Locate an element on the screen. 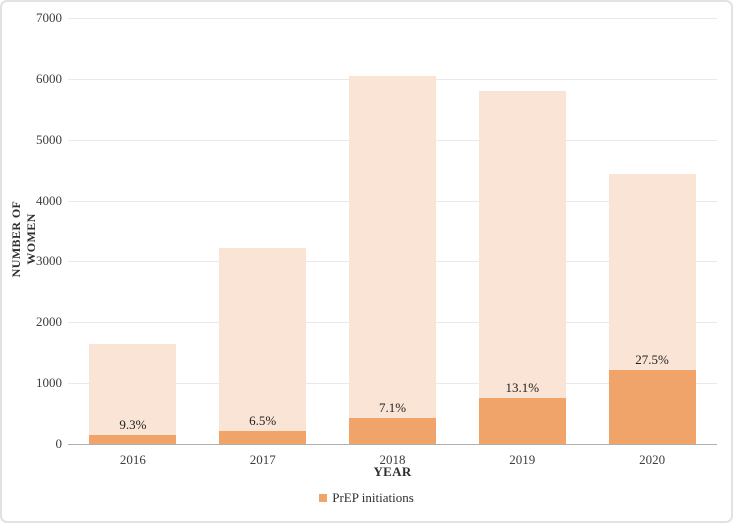  y-tick-label-2000: 2000 is located at coordinates (49, 322).